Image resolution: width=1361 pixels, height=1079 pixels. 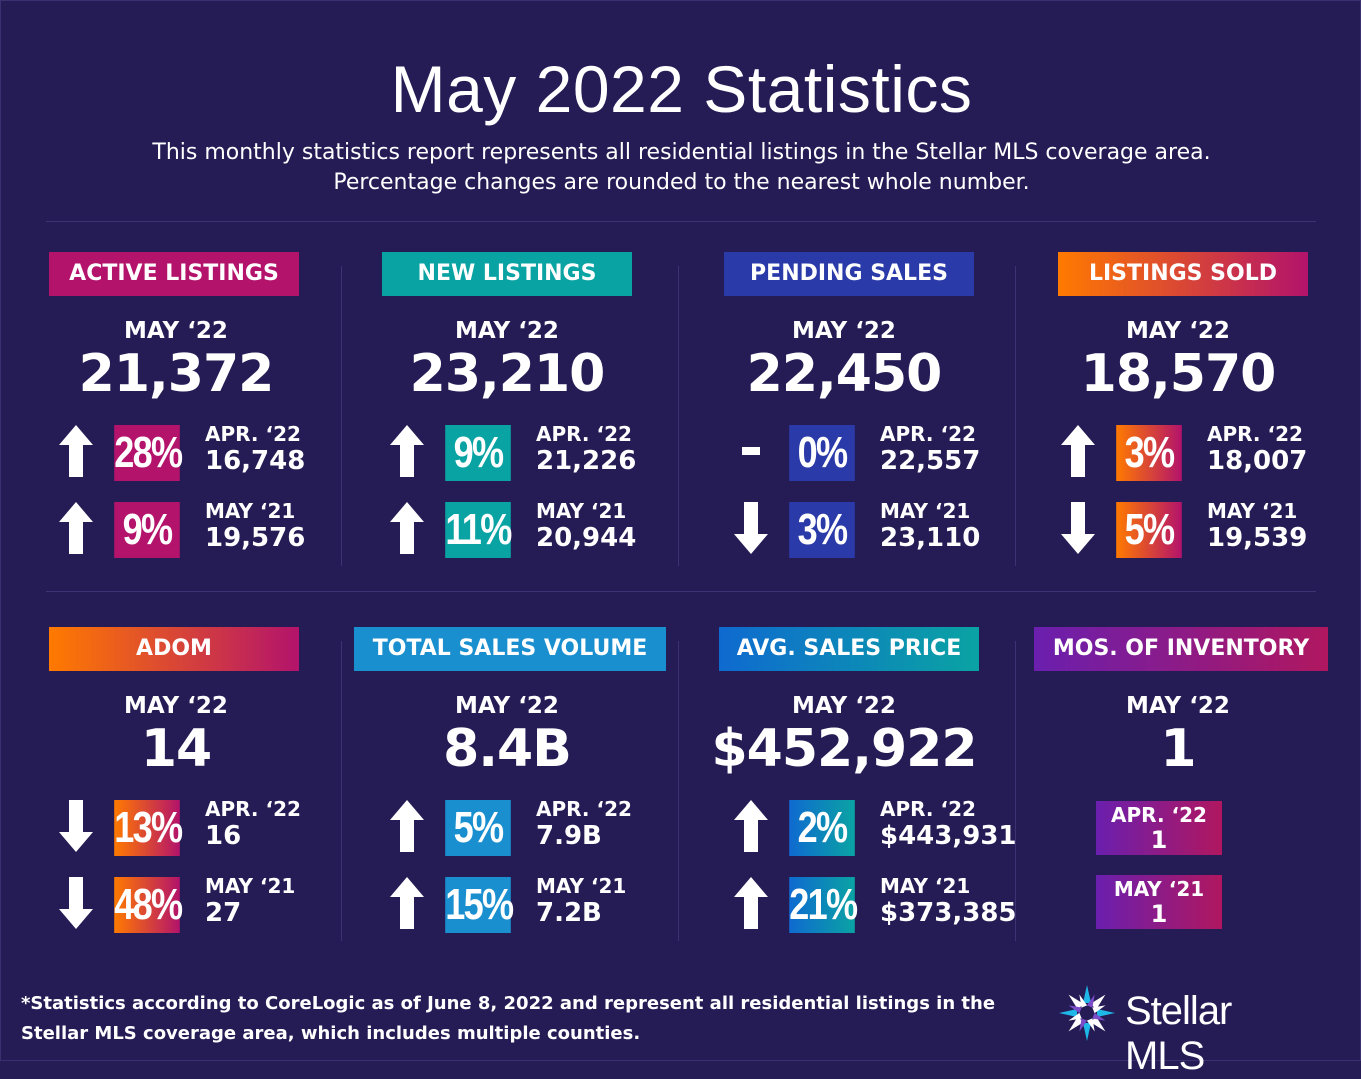 What do you see at coordinates (1178, 1033) in the screenshot?
I see `logo-text: Stellar MLS` at bounding box center [1178, 1033].